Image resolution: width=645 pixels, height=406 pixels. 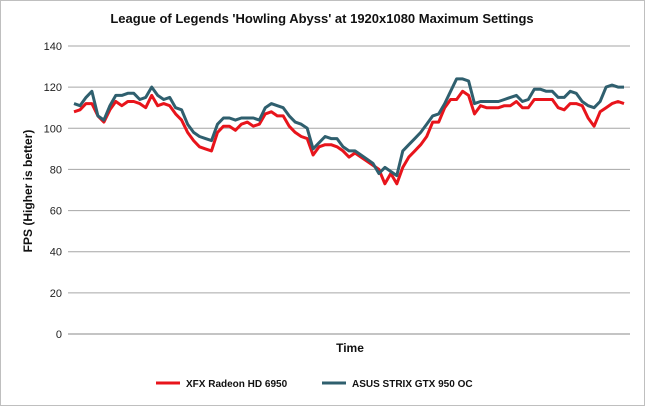 What do you see at coordinates (53, 88) in the screenshot?
I see `y-tick-label: 120` at bounding box center [53, 88].